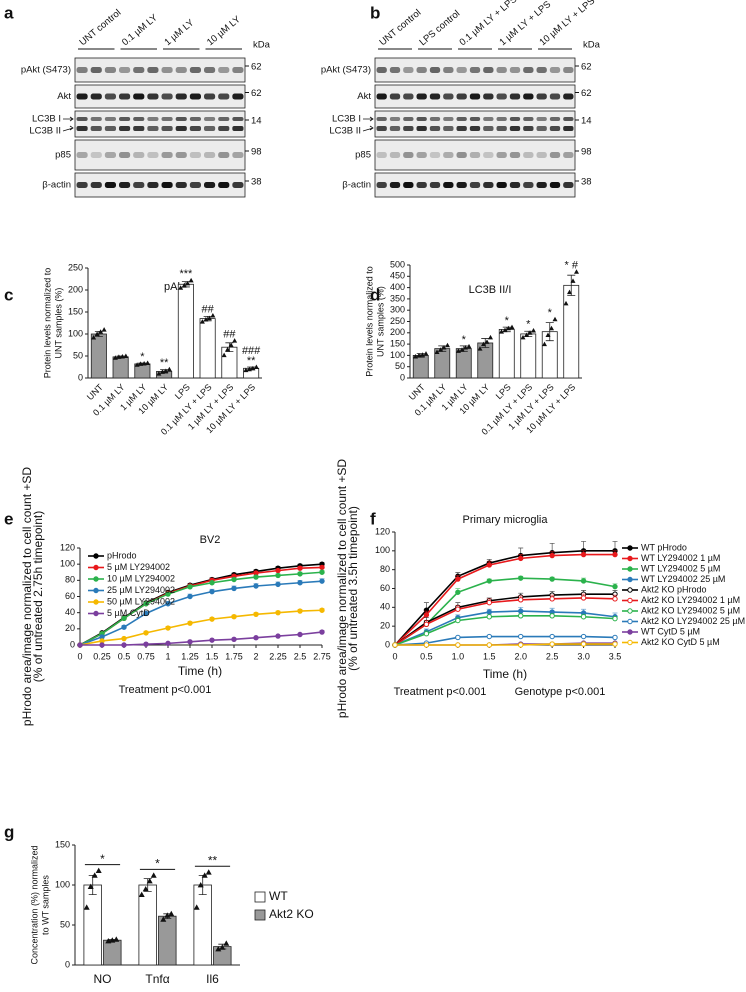  I want to click on footnote: Treatment p<0.001, so click(165, 690).